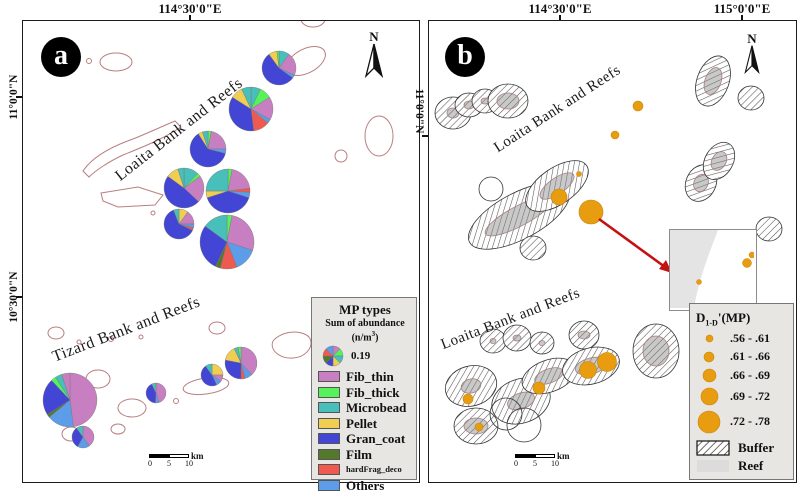 This screenshot has width=800, height=497. What do you see at coordinates (750, 421) in the screenshot?
I see `size-class-label: .72 - .78` at bounding box center [750, 421].